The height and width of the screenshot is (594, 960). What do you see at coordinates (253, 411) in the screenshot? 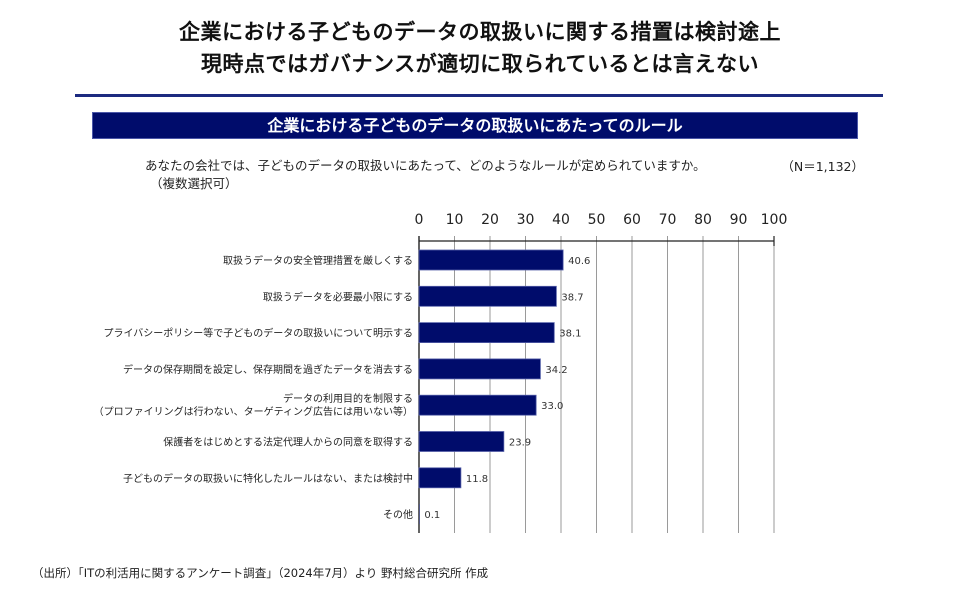
I see `category-label: （プロファイリングは行わない、ターゲティング広告には用いない等）` at bounding box center [253, 411].